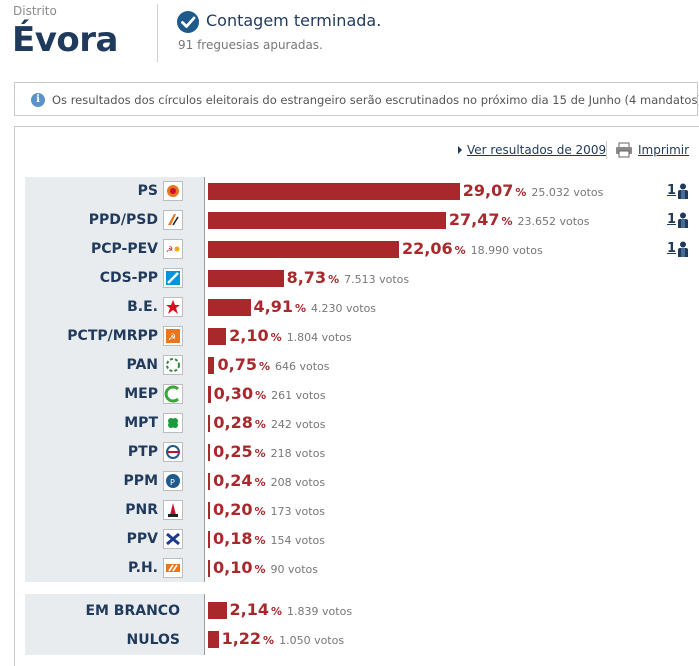  Describe the element at coordinates (142, 365) in the screenshot. I see `party-name: PAN` at that location.